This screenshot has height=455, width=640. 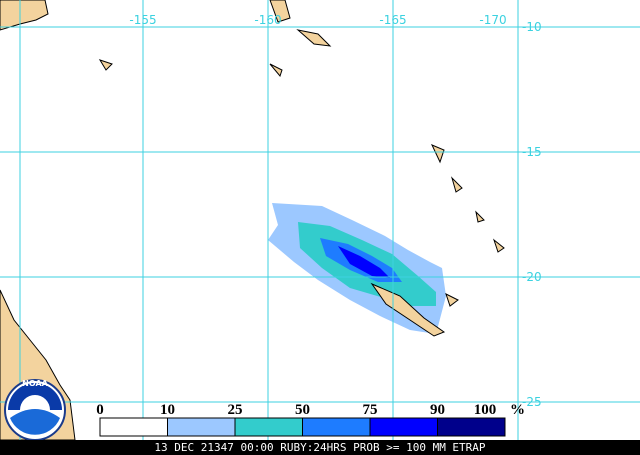 What do you see at coordinates (532, 277) in the screenshot?
I see `lat-label: -20` at bounding box center [532, 277].